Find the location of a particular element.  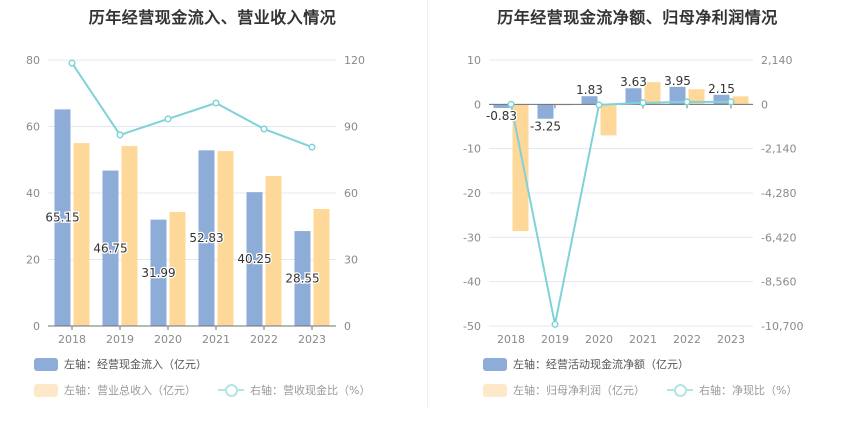

bar-value-label: 2.15 is located at coordinates (721, 89).